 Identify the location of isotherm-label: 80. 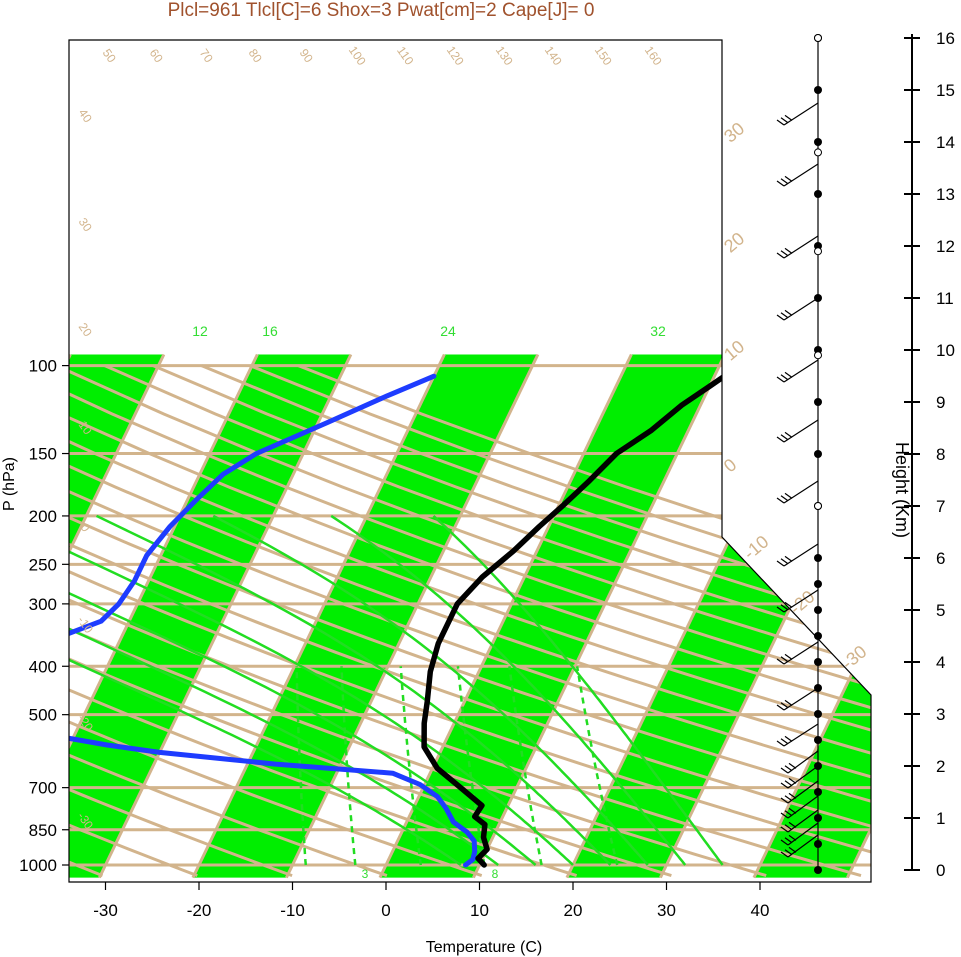
(255, 55).